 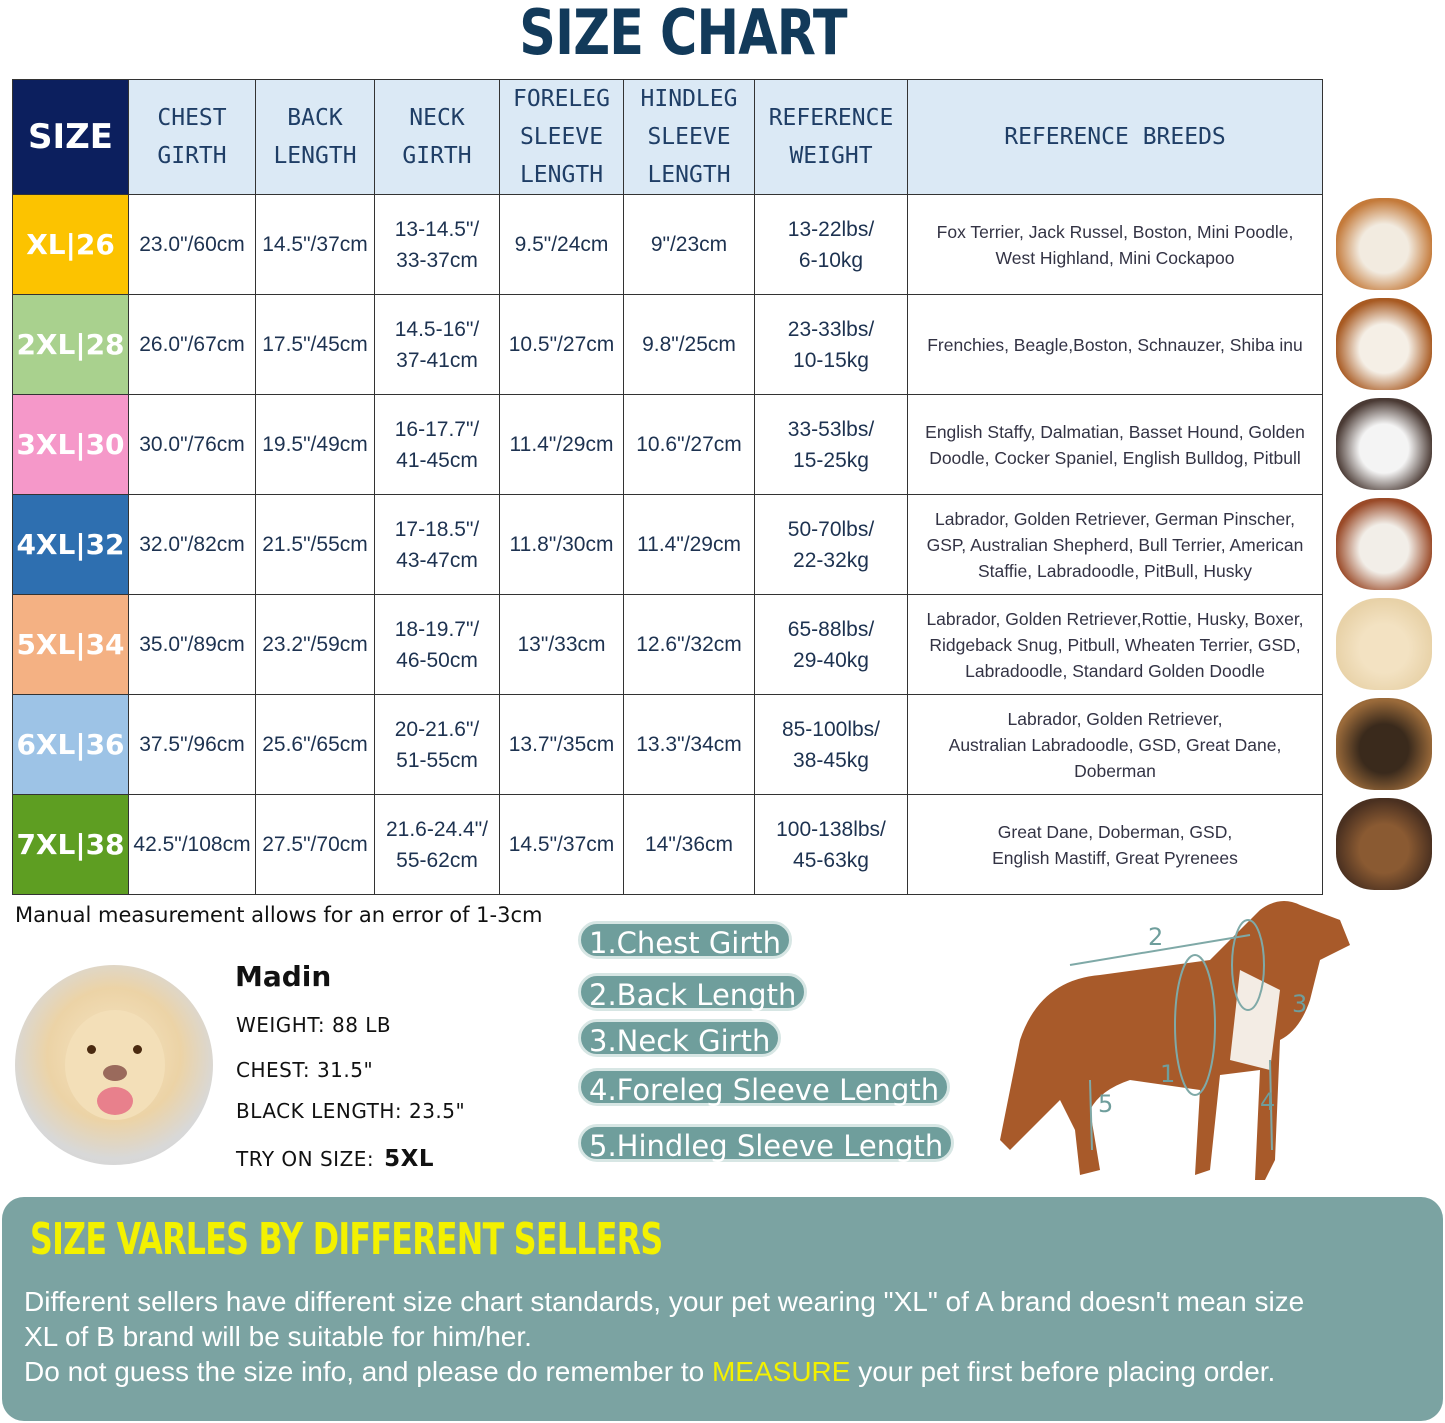 What do you see at coordinates (314, 1025) in the screenshot?
I see `example-weight: WEIGHT: 88 LB` at bounding box center [314, 1025].